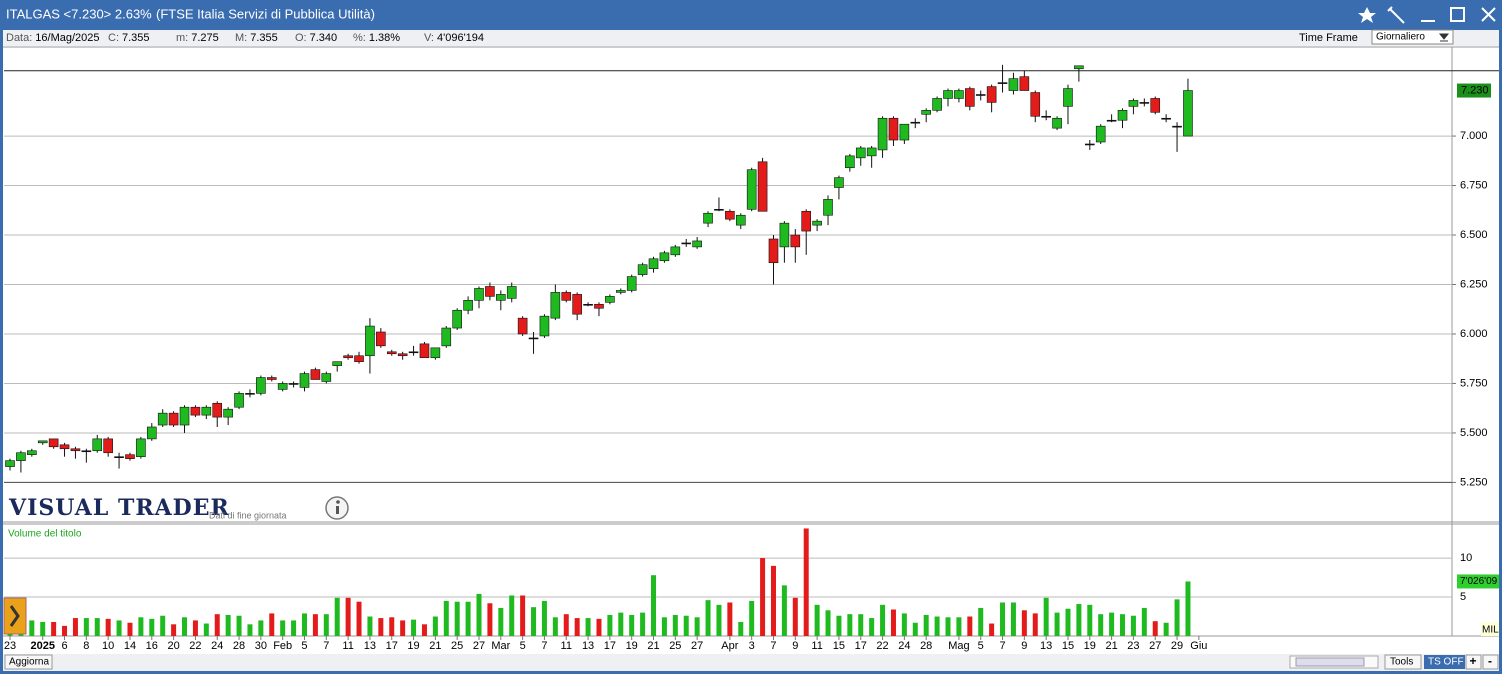 The image size is (1502, 674). Describe the element at coordinates (384, 38) in the screenshot. I see `info-value: 1.38%` at that location.